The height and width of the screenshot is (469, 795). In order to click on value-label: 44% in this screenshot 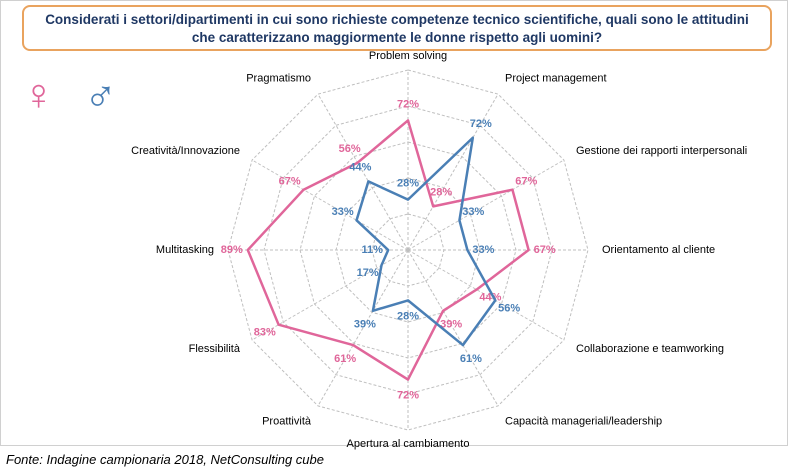, I will do `click(360, 167)`.